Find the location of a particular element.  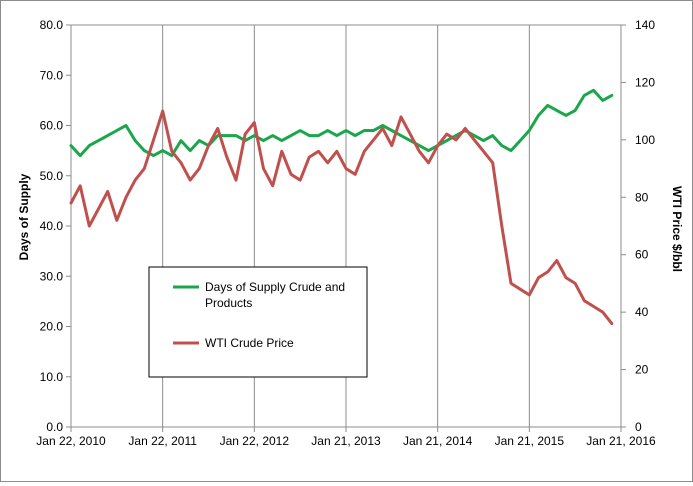

y-left-tick-label-7: 70.0 is located at coordinates (52, 75).